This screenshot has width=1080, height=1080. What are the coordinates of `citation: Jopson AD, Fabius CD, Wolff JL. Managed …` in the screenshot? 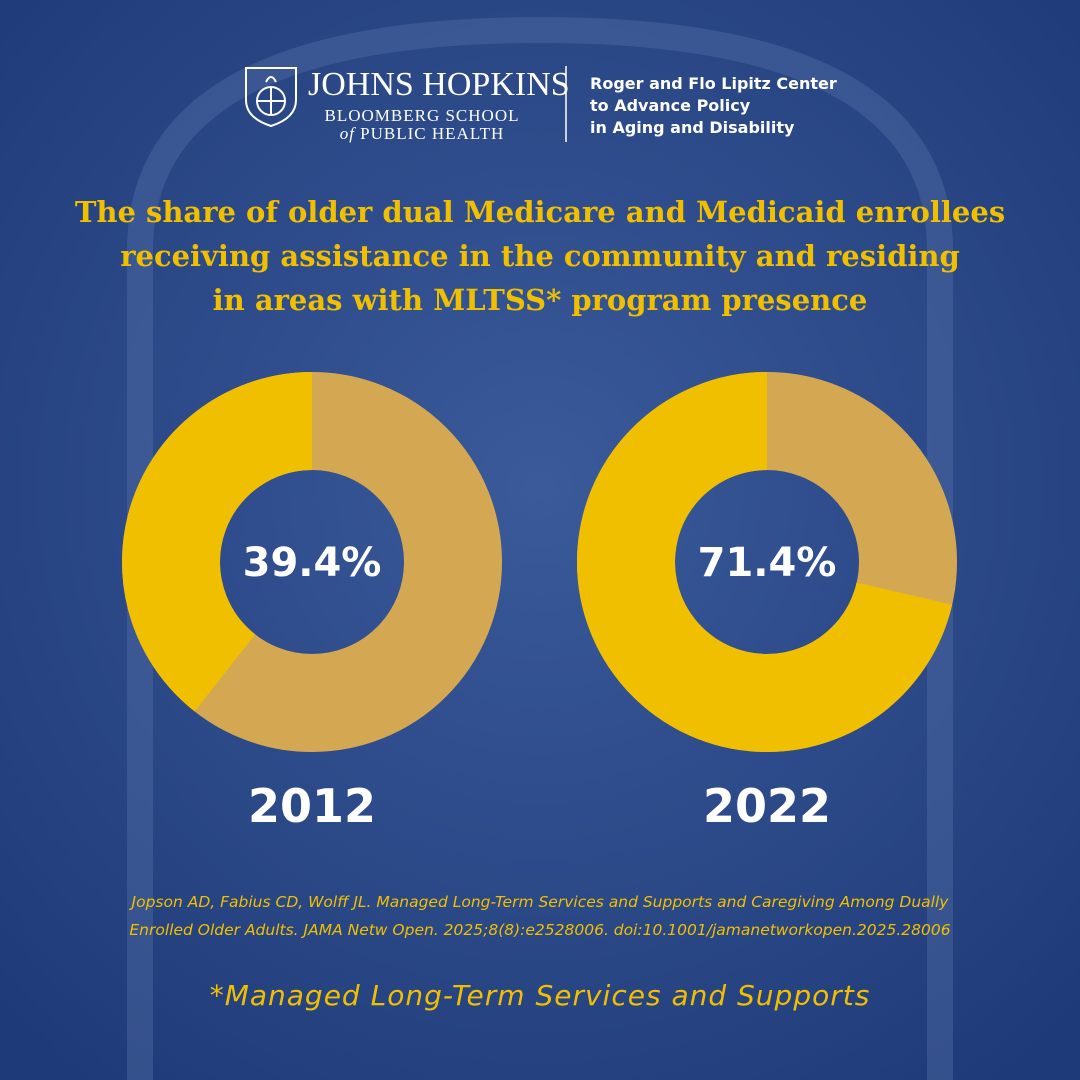 It's located at (540, 916).